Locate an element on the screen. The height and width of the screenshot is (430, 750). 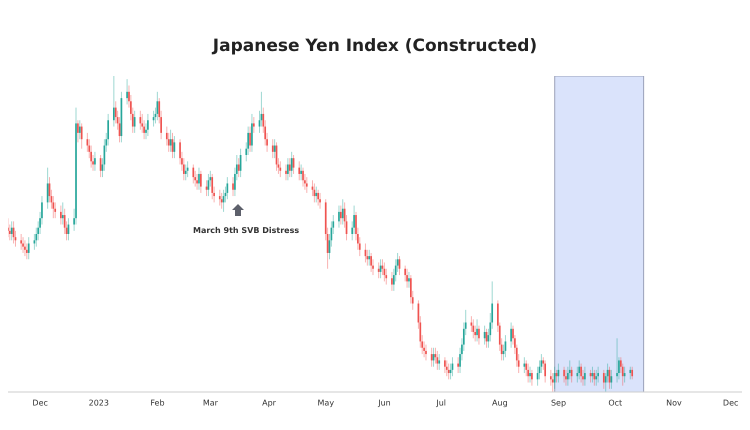
x-tick-label: Nov is located at coordinates (674, 403).